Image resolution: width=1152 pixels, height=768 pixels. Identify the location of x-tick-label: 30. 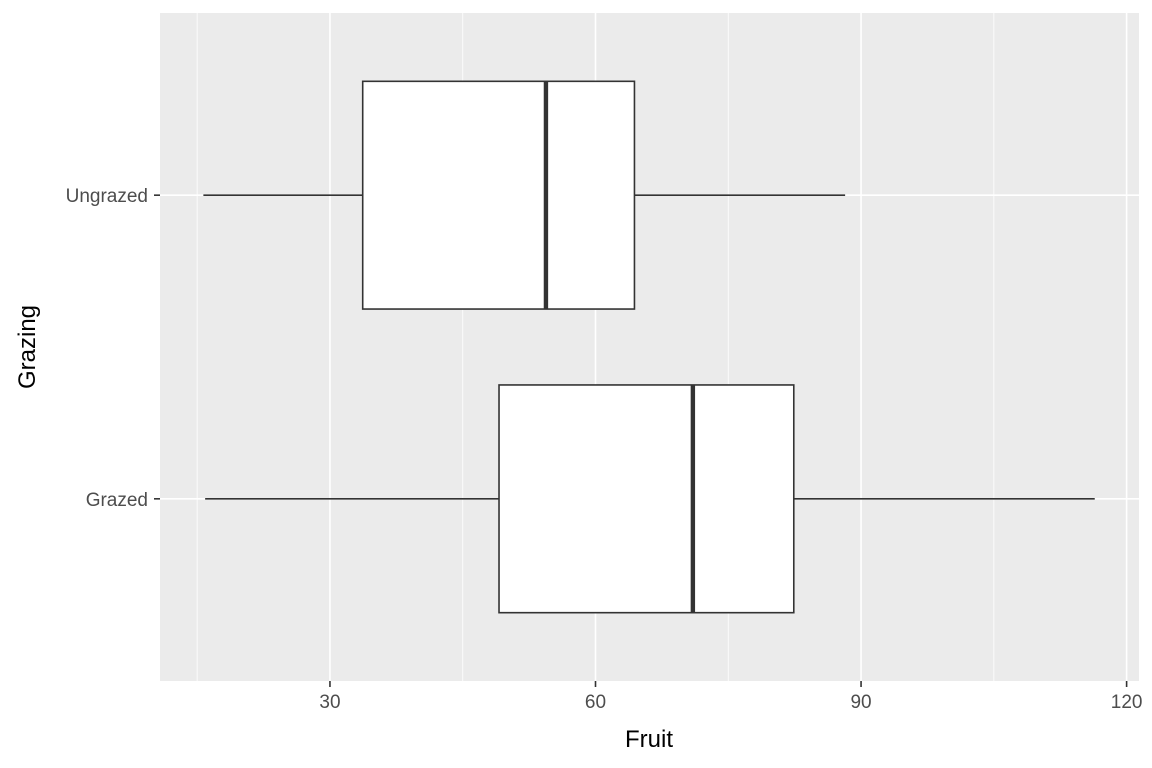
(329, 702).